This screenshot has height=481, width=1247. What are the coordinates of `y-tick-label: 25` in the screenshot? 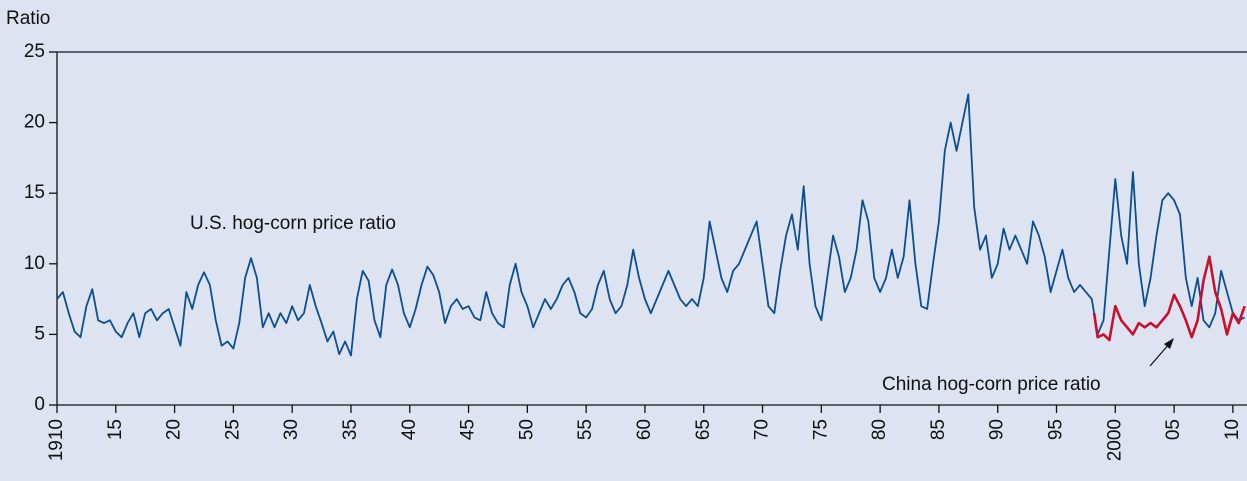 It's located at (34, 51).